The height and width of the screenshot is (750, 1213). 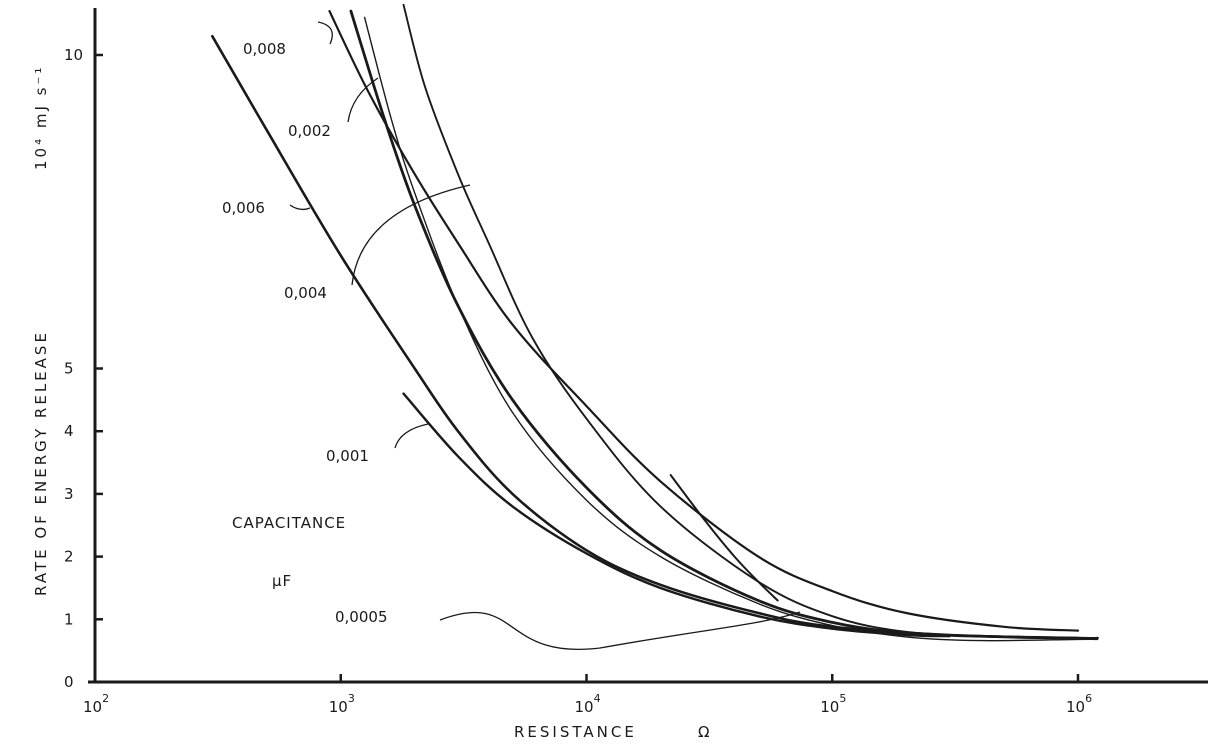 I want to click on label-00005: 0,0005, so click(x=361, y=617).